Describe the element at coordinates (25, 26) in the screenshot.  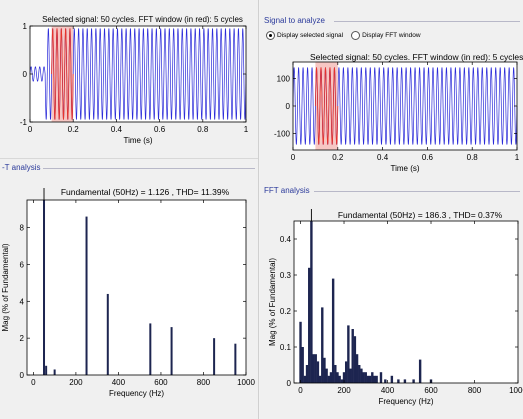
I see `left-signal-ytick-label: 1` at that location.